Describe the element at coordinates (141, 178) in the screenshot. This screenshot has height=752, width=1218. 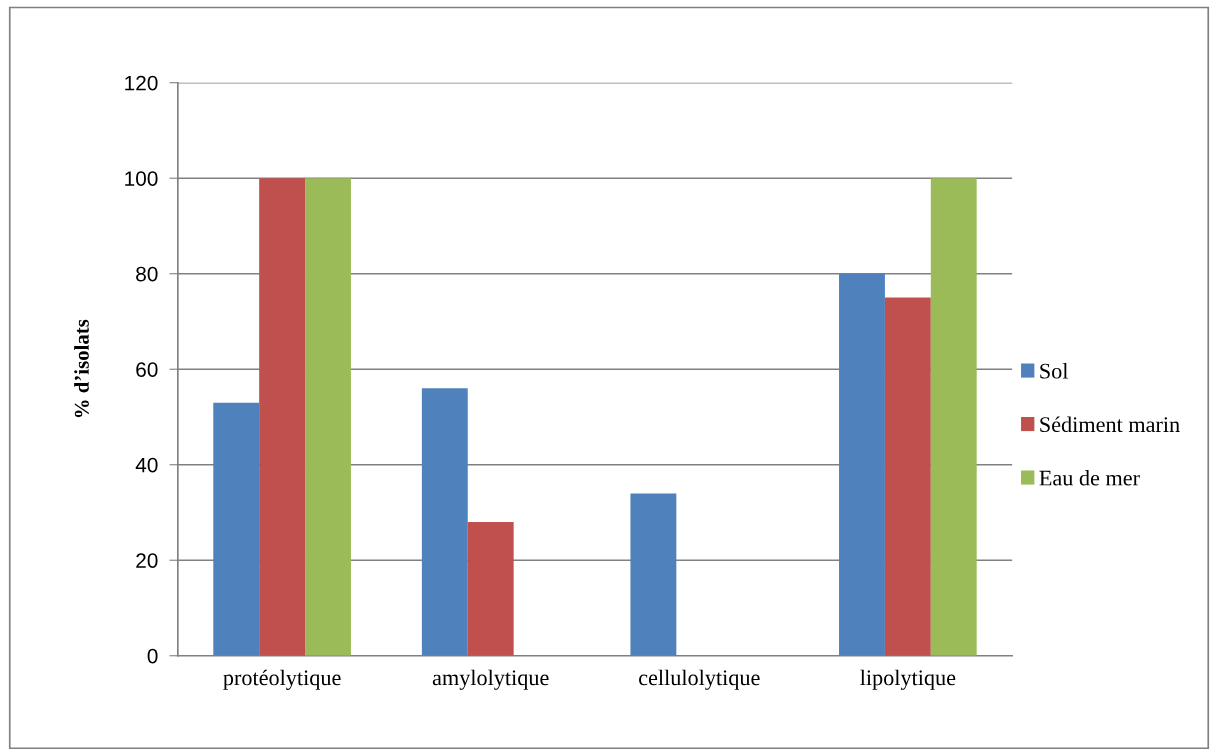
I see `y-tick-label: 100` at that location.